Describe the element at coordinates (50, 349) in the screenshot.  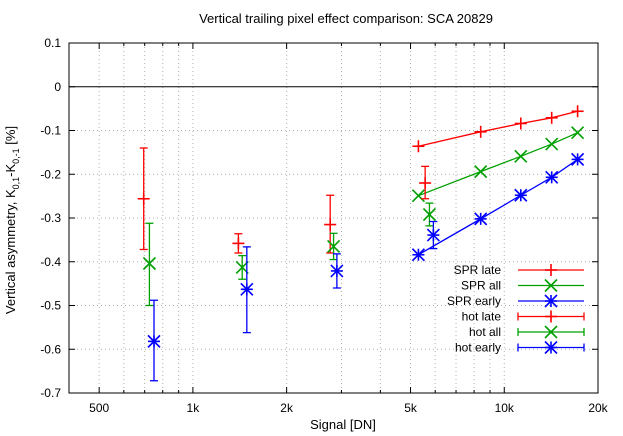
I see `y-tick-label: -0.6` at that location.